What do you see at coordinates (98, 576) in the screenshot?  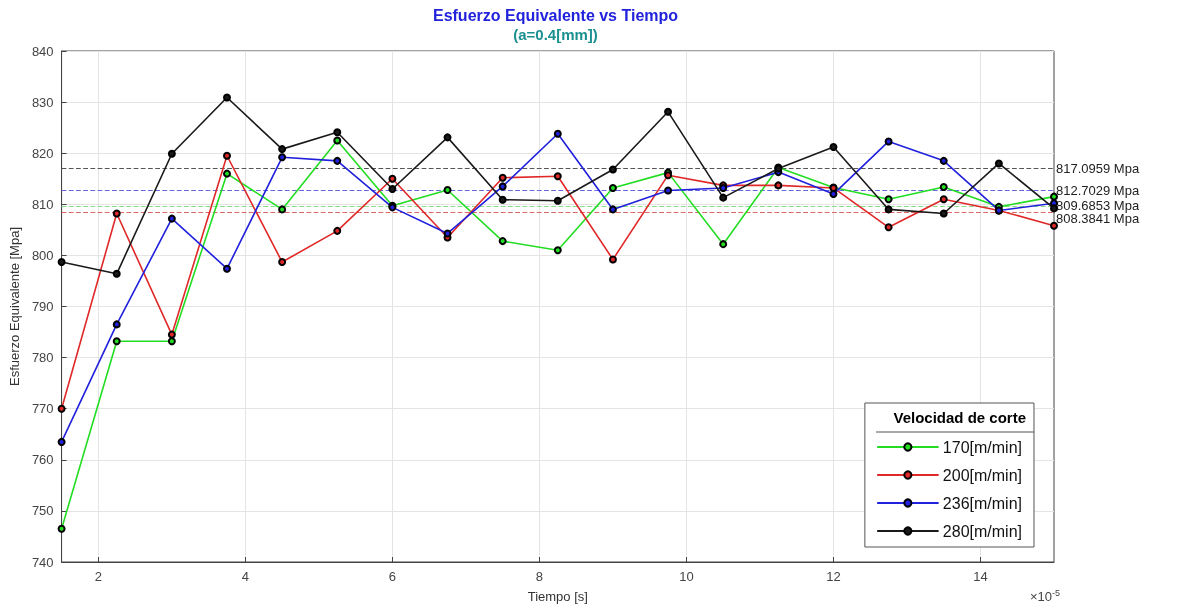 I see `x-tick-label: 2` at bounding box center [98, 576].